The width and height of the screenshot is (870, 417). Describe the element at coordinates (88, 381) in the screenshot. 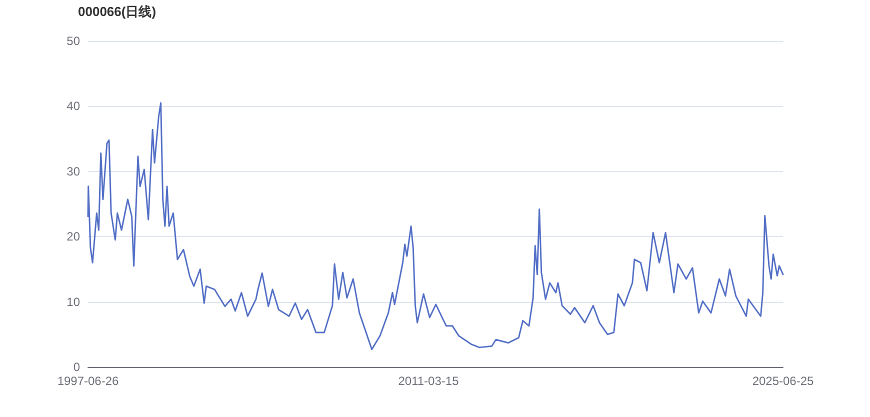

I see `x-tick-label: 1997-06-26` at that location.